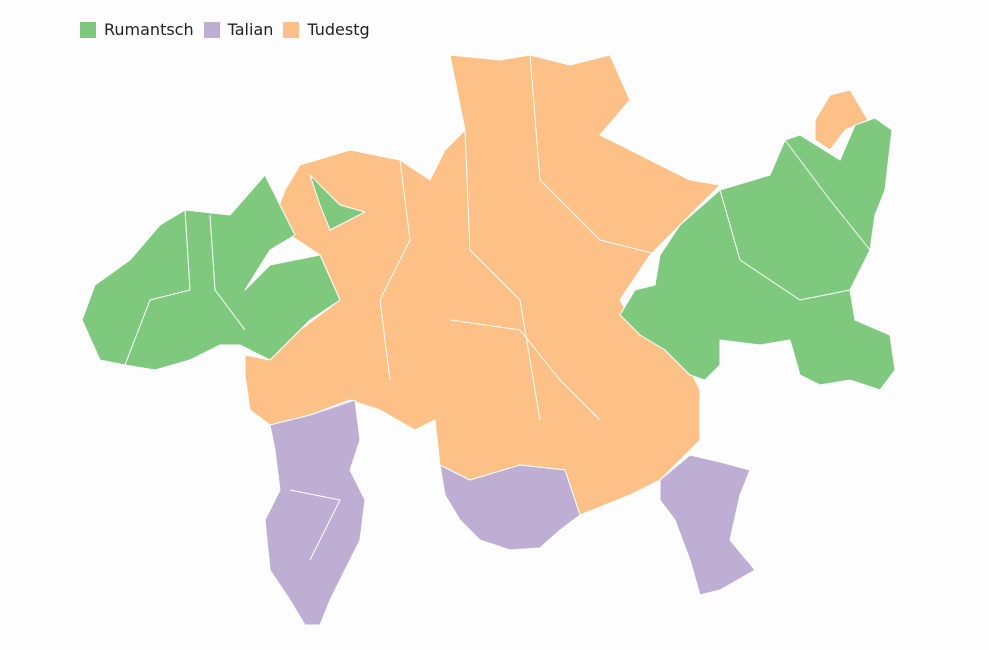 Image resolution: width=989 pixels, height=650 pixels. What do you see at coordinates (757, 254) in the screenshot?
I see `region-rumantsch-east` at bounding box center [757, 254].